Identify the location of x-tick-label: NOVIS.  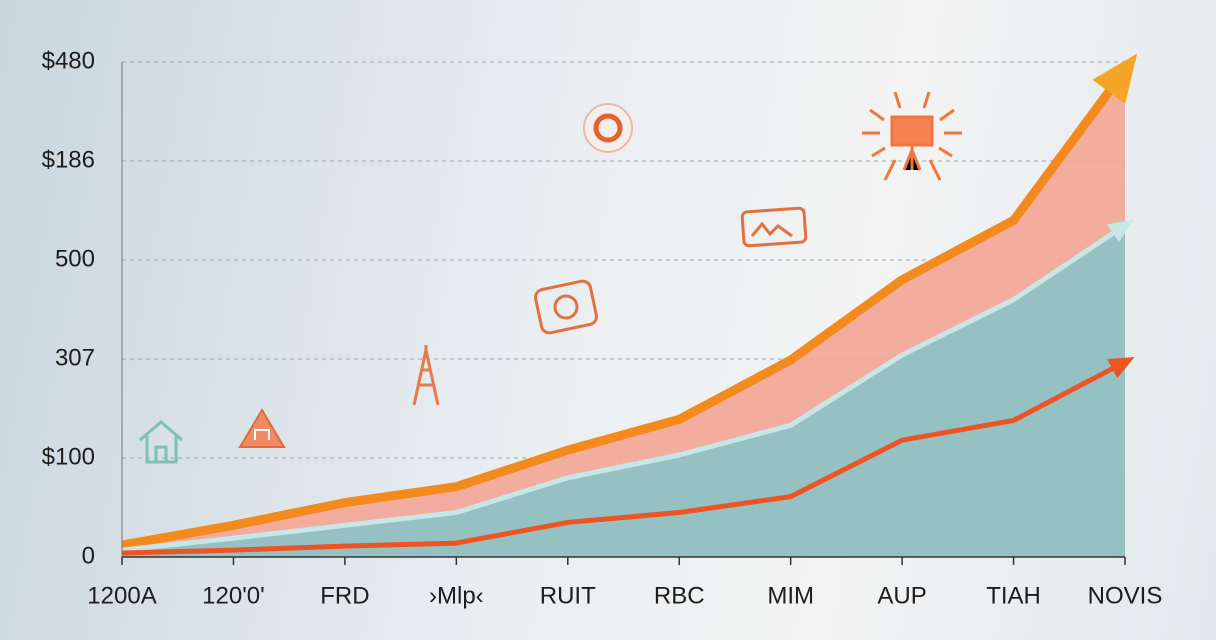
(1125, 595).